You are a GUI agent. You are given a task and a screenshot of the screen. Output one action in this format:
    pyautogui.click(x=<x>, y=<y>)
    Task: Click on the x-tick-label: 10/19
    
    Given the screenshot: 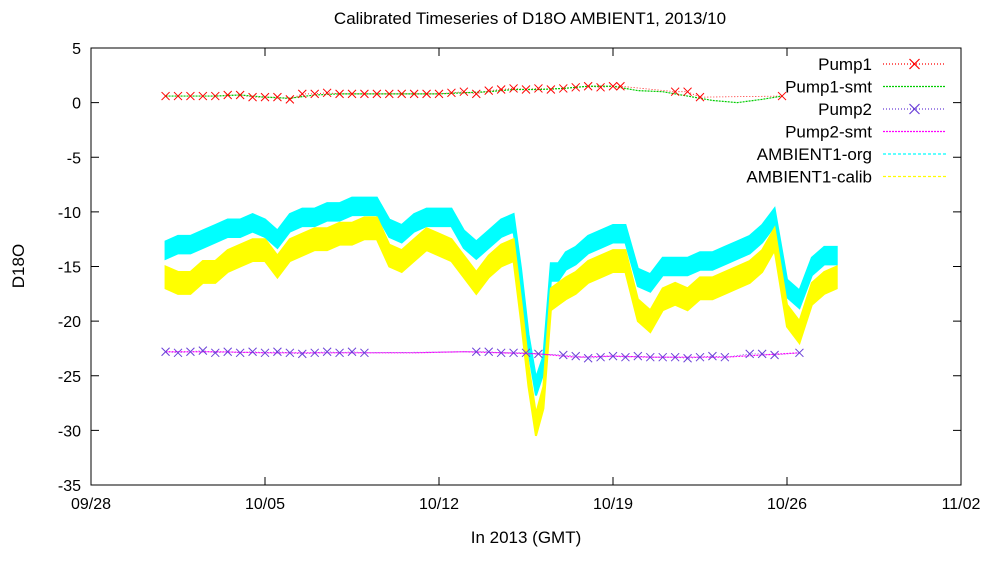 What is the action you would take?
    pyautogui.click(x=613, y=504)
    